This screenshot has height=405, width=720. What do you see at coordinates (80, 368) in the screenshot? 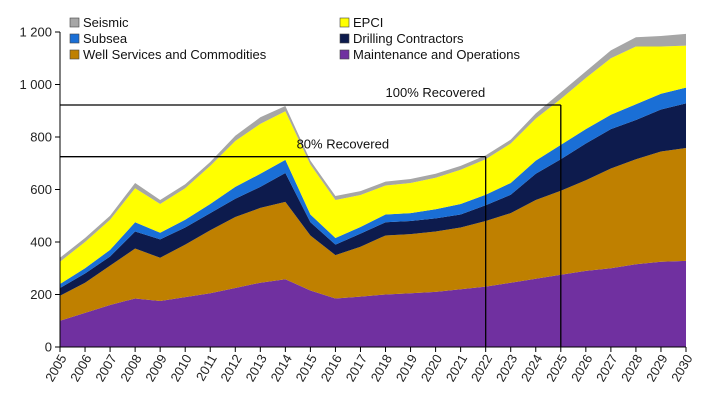
I see `x-tick-label: 2006` at bounding box center [80, 368].